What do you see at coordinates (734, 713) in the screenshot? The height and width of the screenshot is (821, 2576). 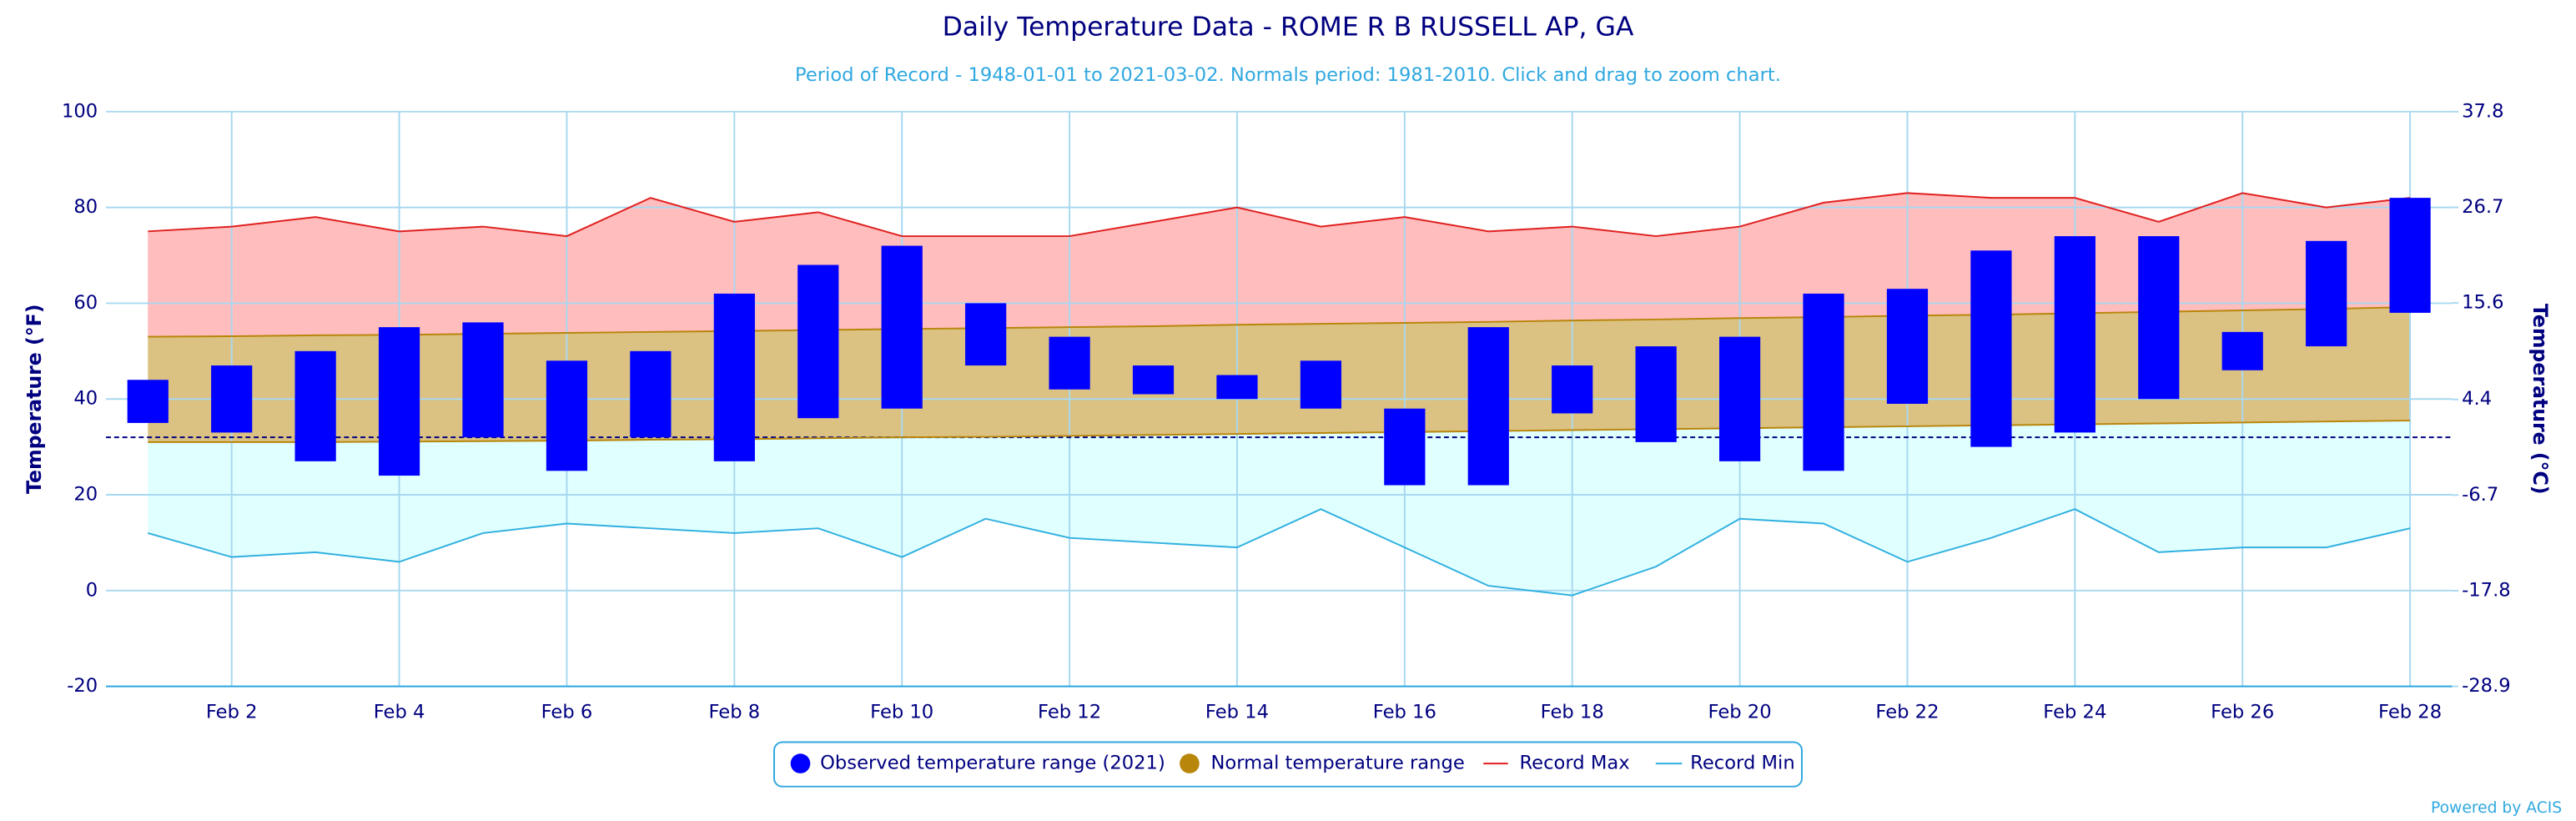 I see `x-tick-label: Feb 8` at bounding box center [734, 713].